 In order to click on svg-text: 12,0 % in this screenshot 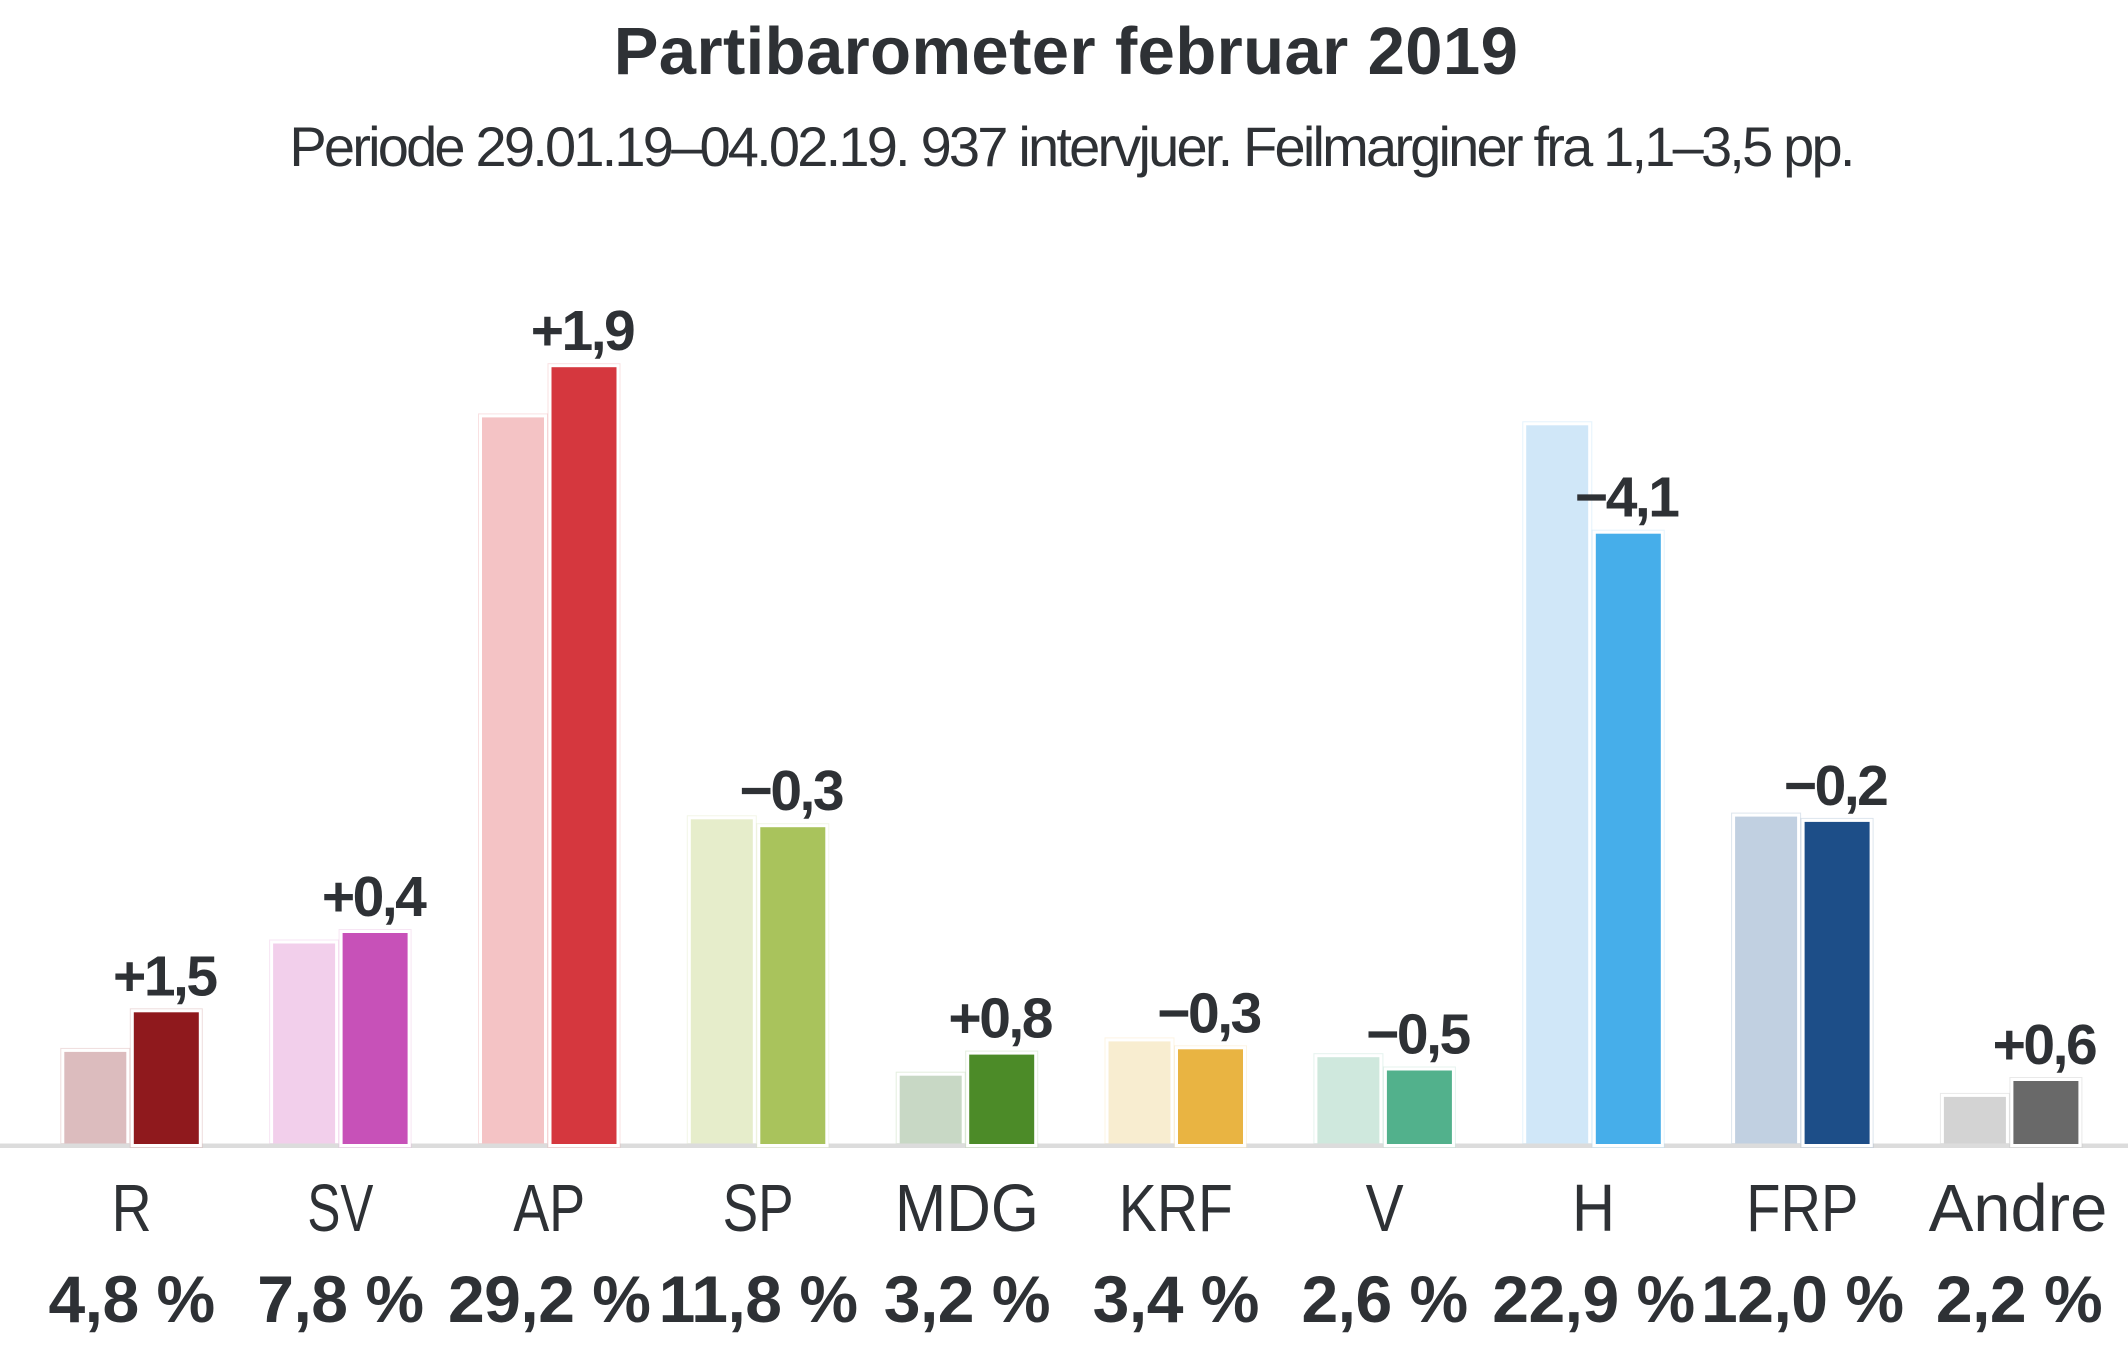, I will do `click(1802, 1299)`.